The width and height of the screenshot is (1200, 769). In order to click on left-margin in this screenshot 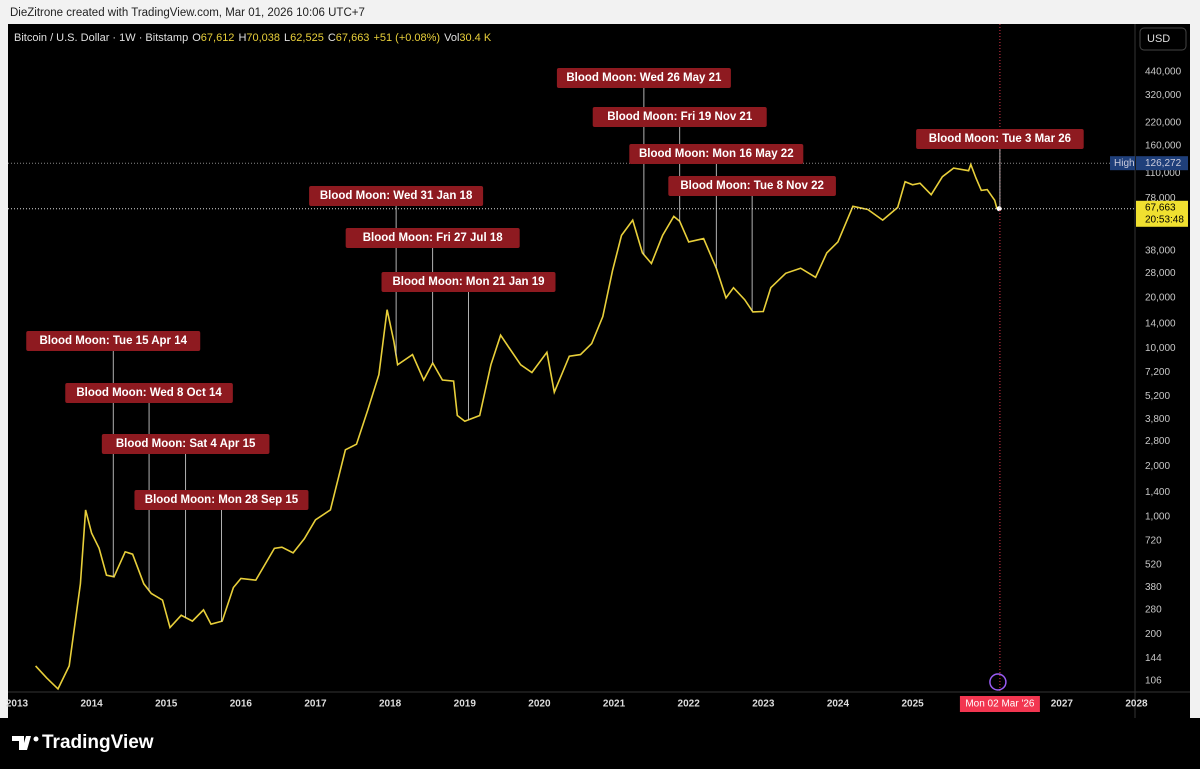, I will do `click(4, 371)`.